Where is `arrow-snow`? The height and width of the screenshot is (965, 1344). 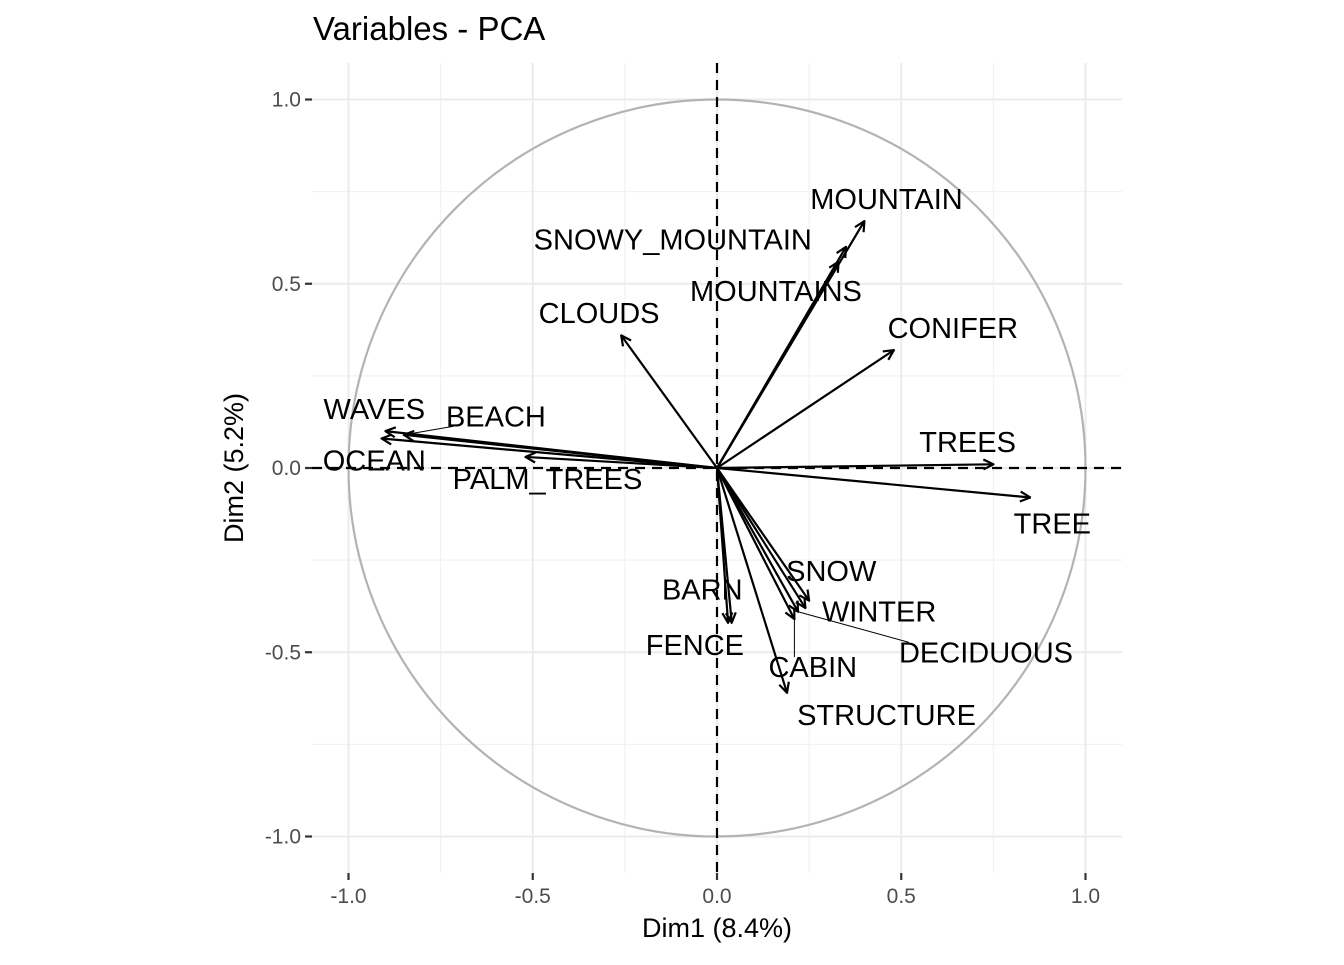 arrow-snow is located at coordinates (762, 534).